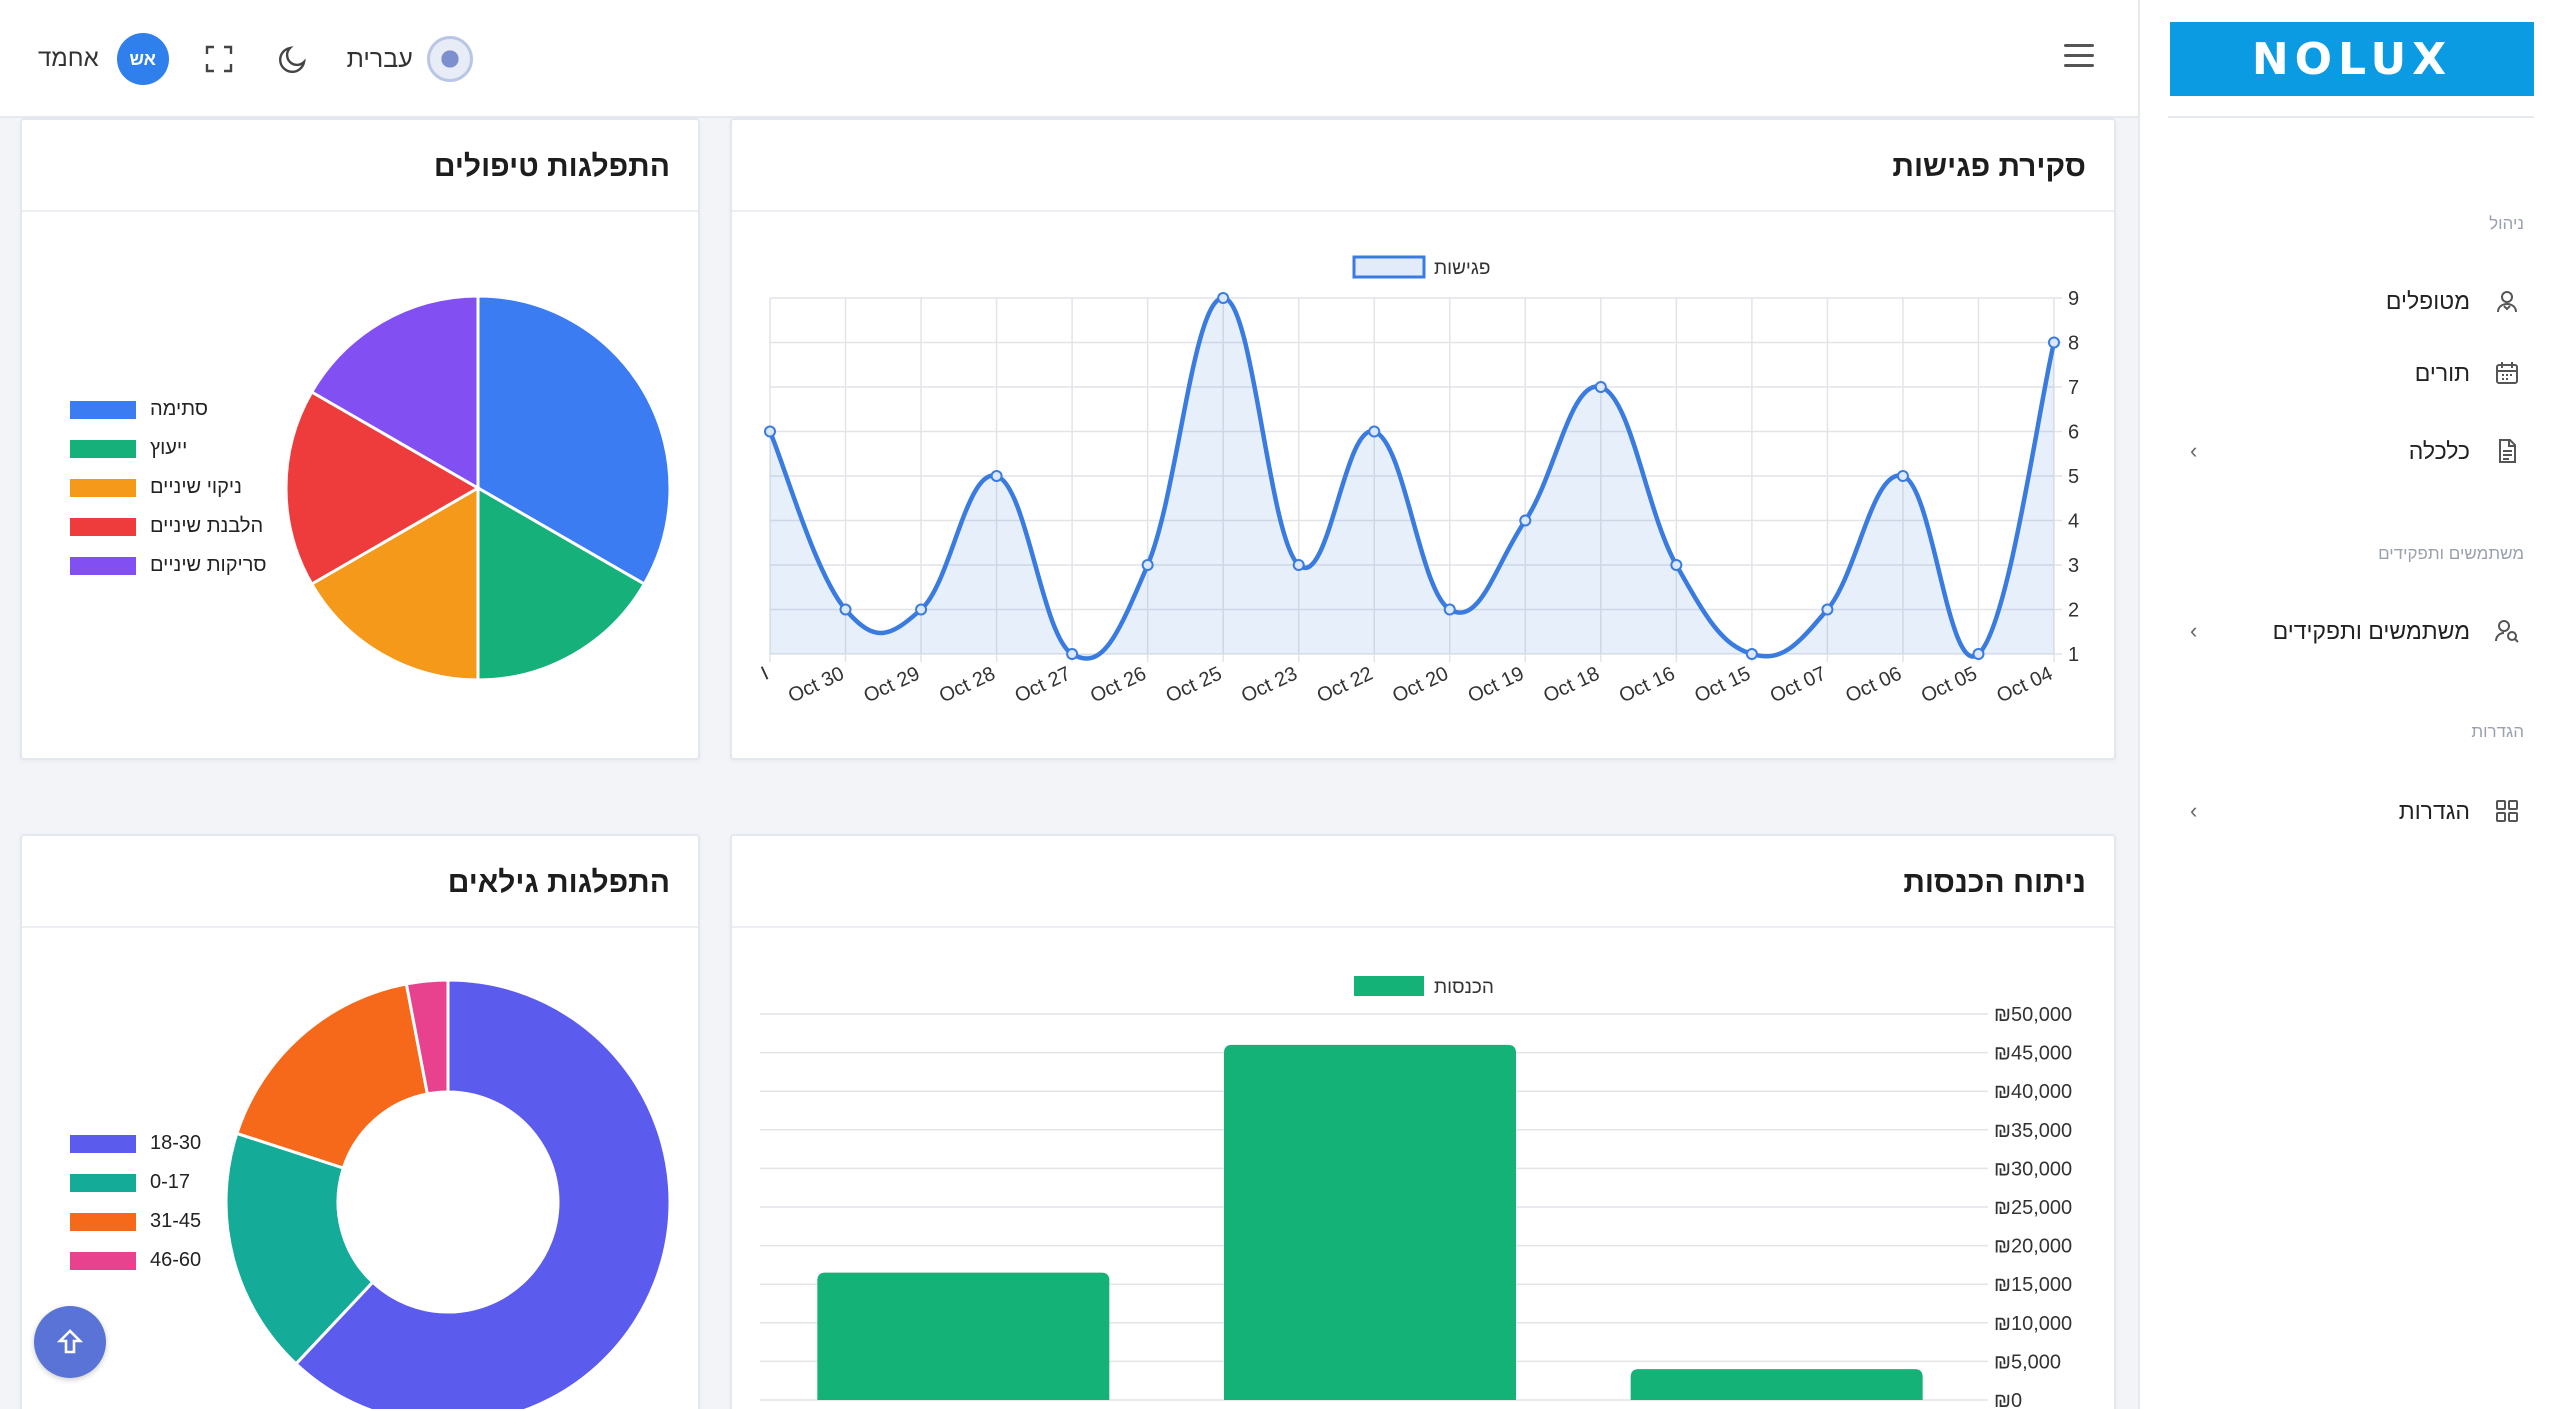 The height and width of the screenshot is (1409, 2560). I want to click on legend-item: 31-45, so click(135, 1221).